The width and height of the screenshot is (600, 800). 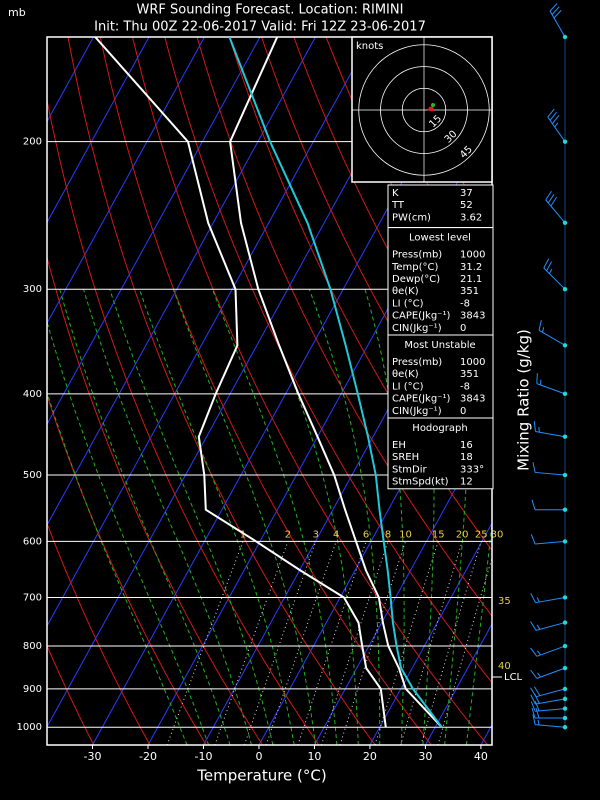 What do you see at coordinates (472, 399) in the screenshot?
I see `index-value: 3843` at bounding box center [472, 399].